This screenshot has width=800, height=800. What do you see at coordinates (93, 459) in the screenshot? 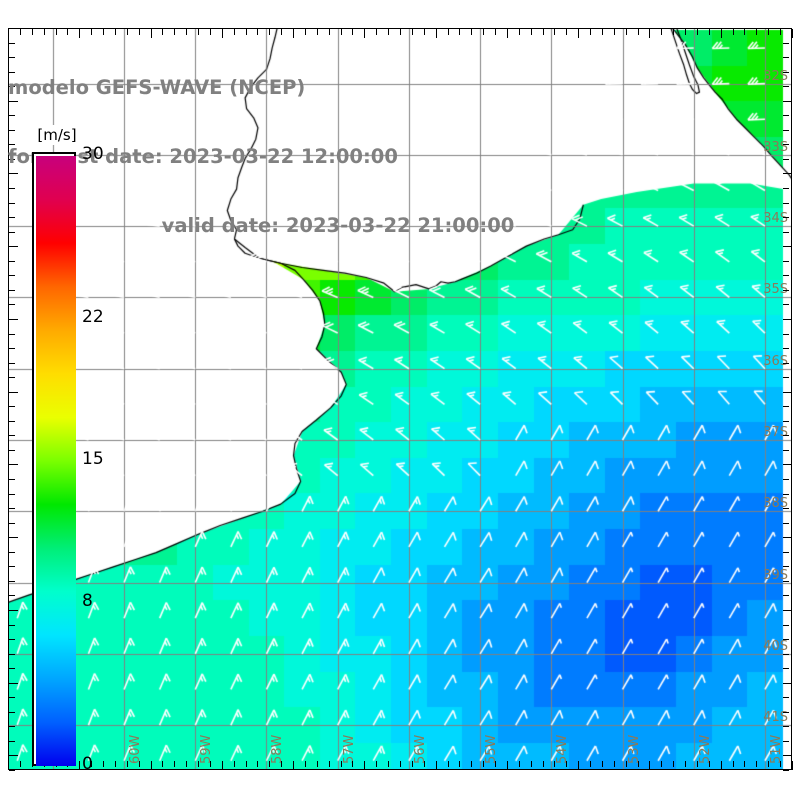
I see `colorbar-tick-15: 15` at bounding box center [93, 459].